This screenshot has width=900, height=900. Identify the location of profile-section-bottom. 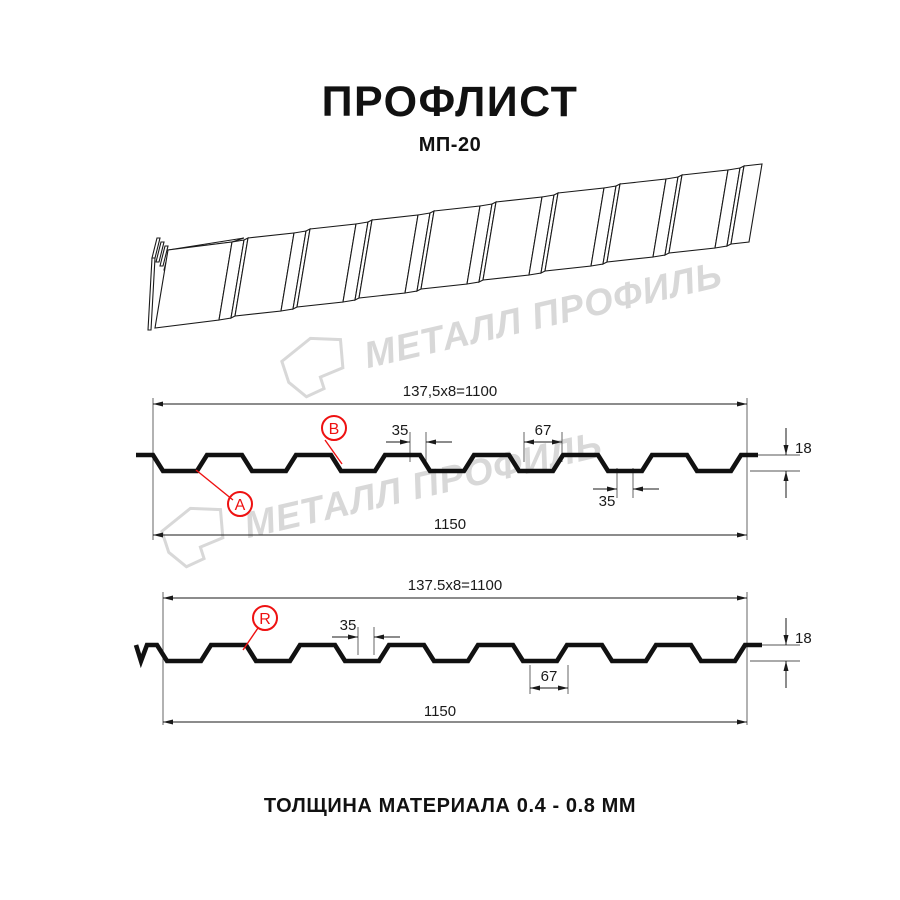
(447, 655).